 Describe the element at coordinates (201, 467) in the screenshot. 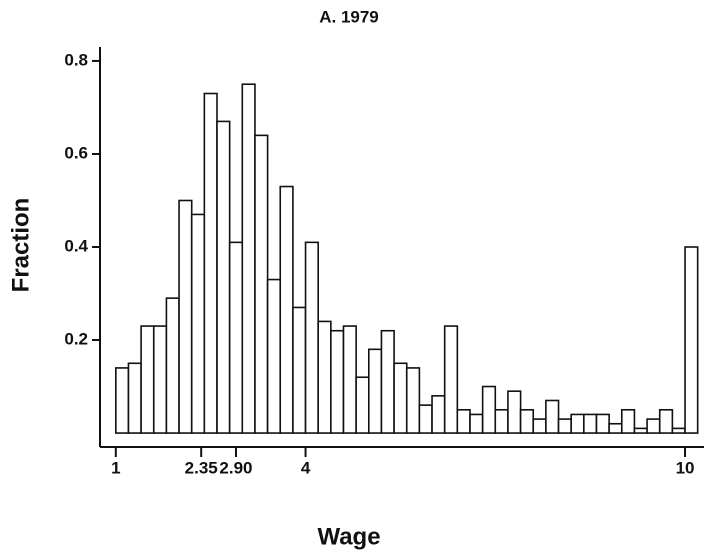

I see `x-tick-label: 2.35` at that location.